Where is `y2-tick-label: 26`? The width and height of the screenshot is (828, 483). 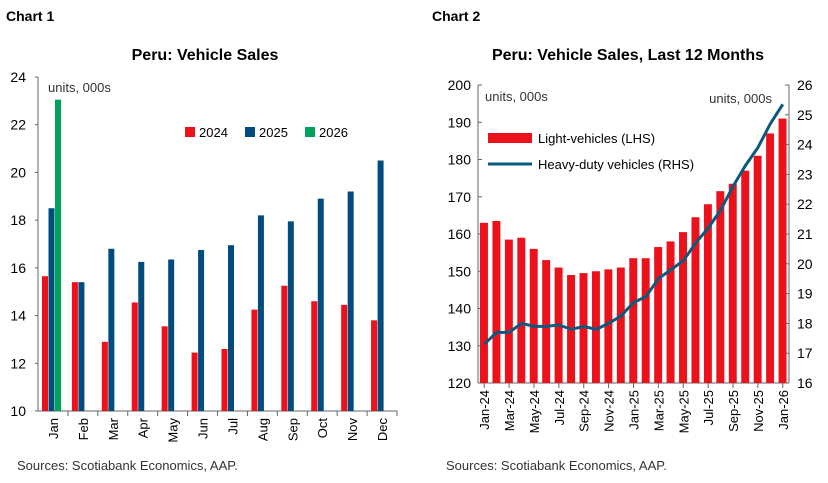
y2-tick-label: 26 is located at coordinates (805, 85).